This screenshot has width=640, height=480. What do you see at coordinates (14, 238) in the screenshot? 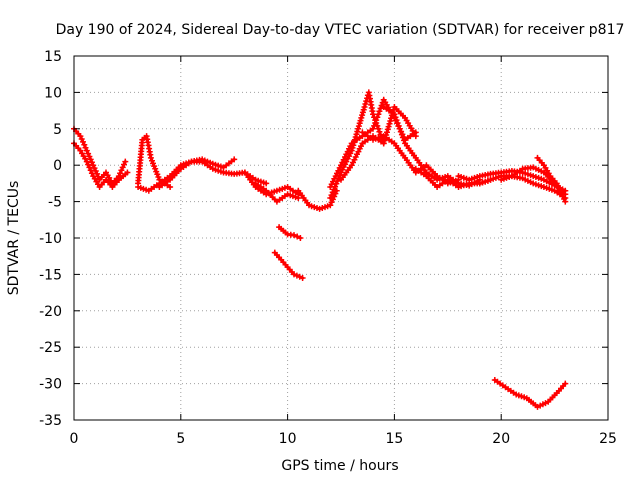
I see `y-axis-label: SDTVAR / TECUs` at bounding box center [14, 238].